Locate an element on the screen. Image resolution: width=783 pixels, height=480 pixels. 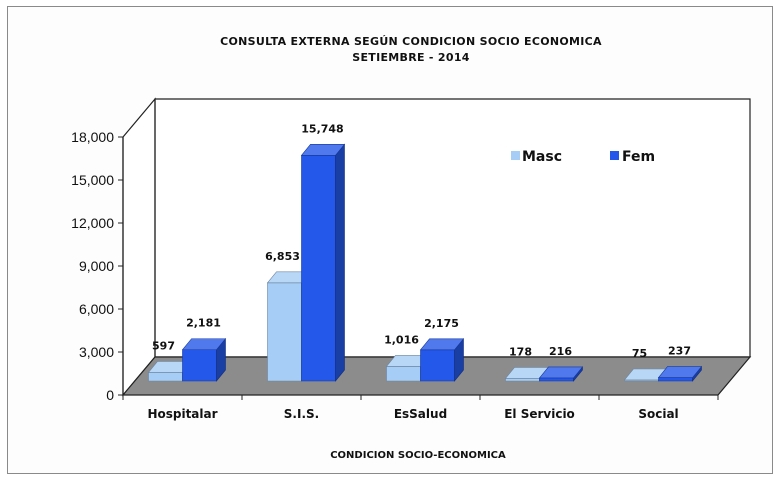
y-tick-label: 12,000 is located at coordinates (92, 223).